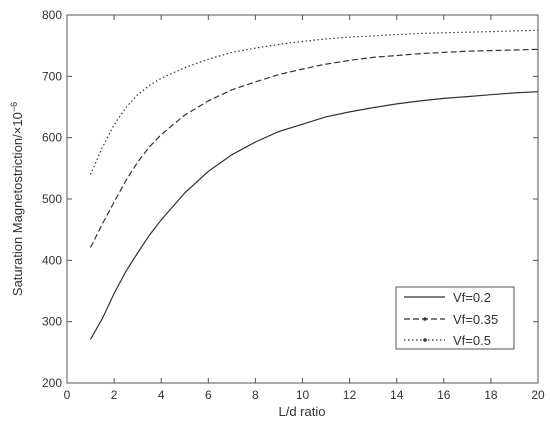 The width and height of the screenshot is (550, 425). Describe the element at coordinates (472, 340) in the screenshot. I see `legend-label-vf-0-5: Vf=0.5` at that location.